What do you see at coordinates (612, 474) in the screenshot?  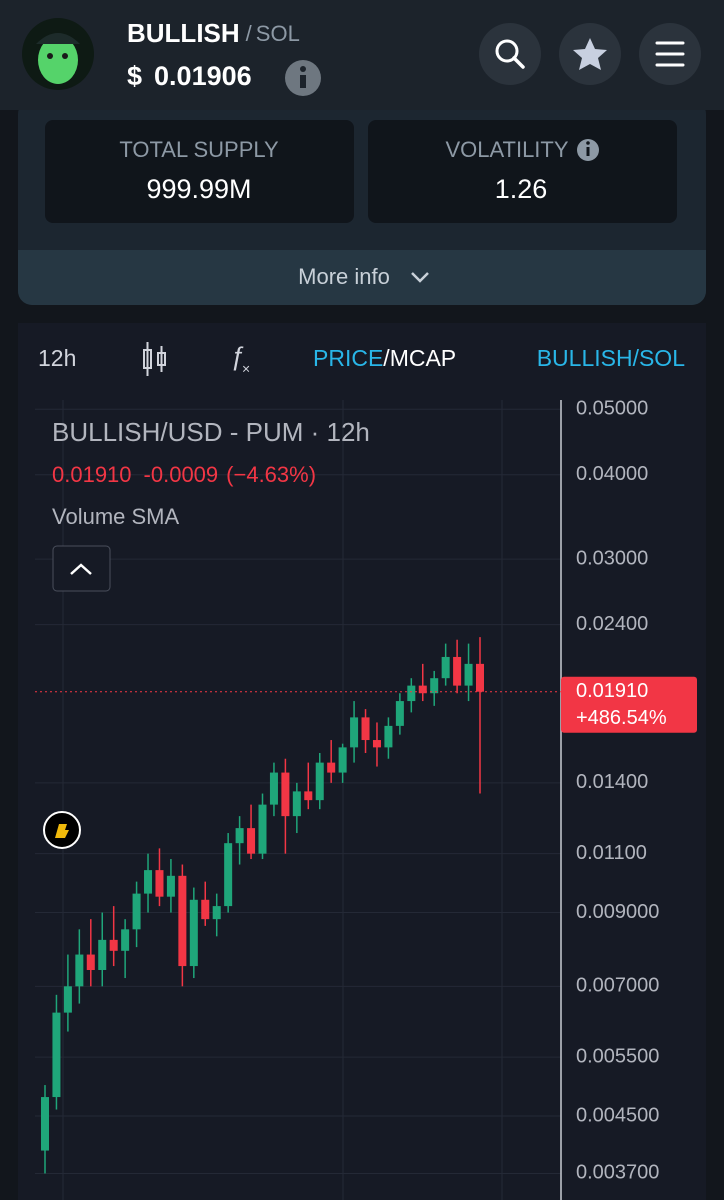 I see `y-tick-label: 0.04000` at bounding box center [612, 474].